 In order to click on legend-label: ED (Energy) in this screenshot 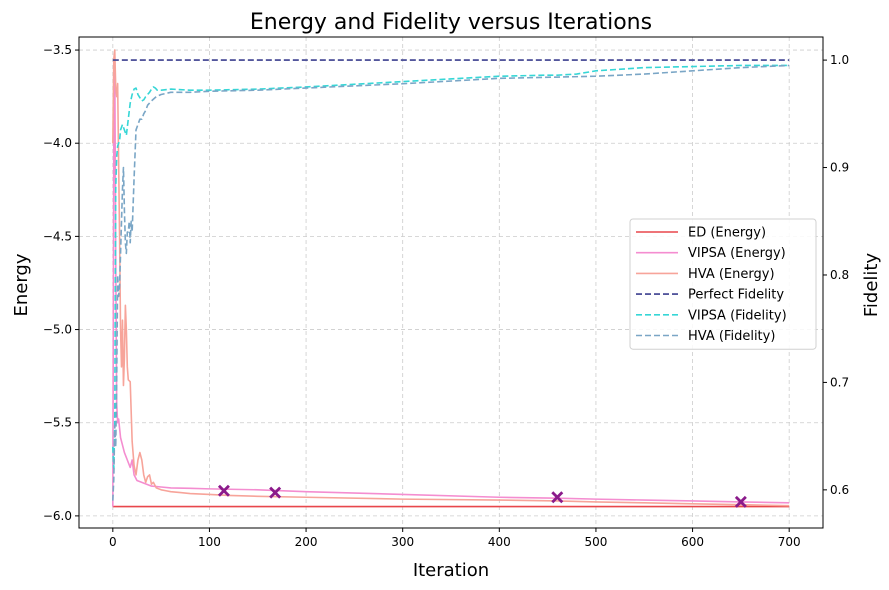, I will do `click(727, 233)`.